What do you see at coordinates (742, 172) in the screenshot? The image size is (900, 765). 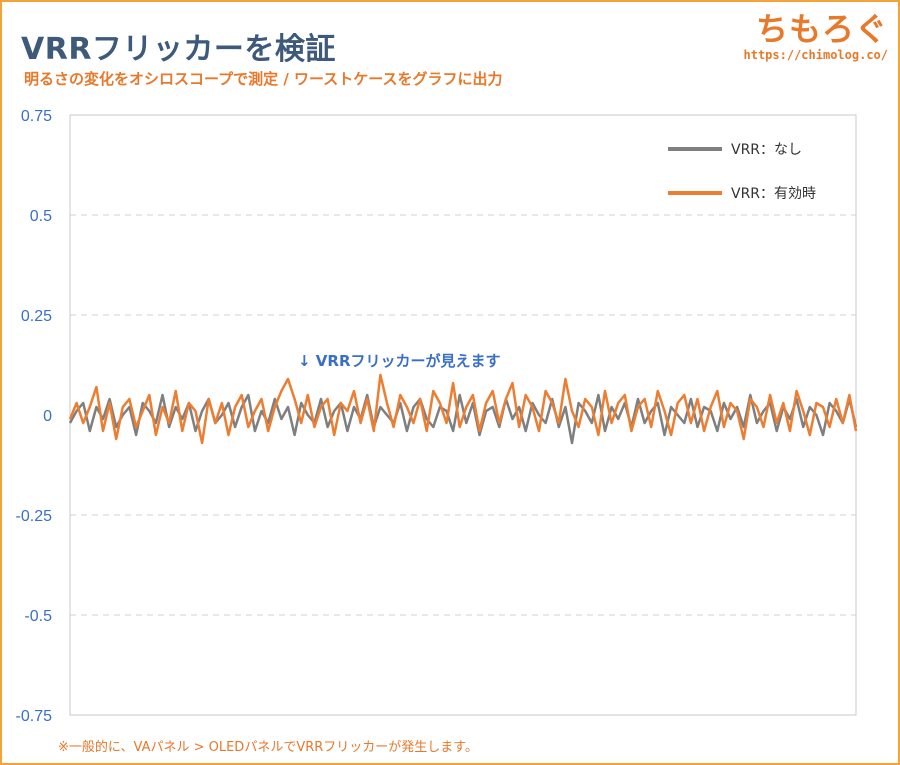 I see `legend: VRR：なし VRR：有効時` at bounding box center [742, 172].